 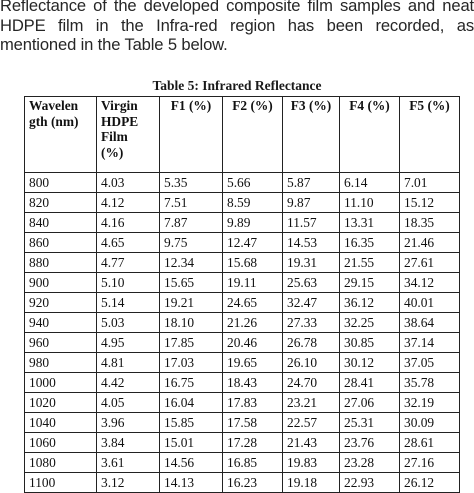 What do you see at coordinates (252, 134) in the screenshot?
I see `header-f2: F2 (%)` at bounding box center [252, 134].